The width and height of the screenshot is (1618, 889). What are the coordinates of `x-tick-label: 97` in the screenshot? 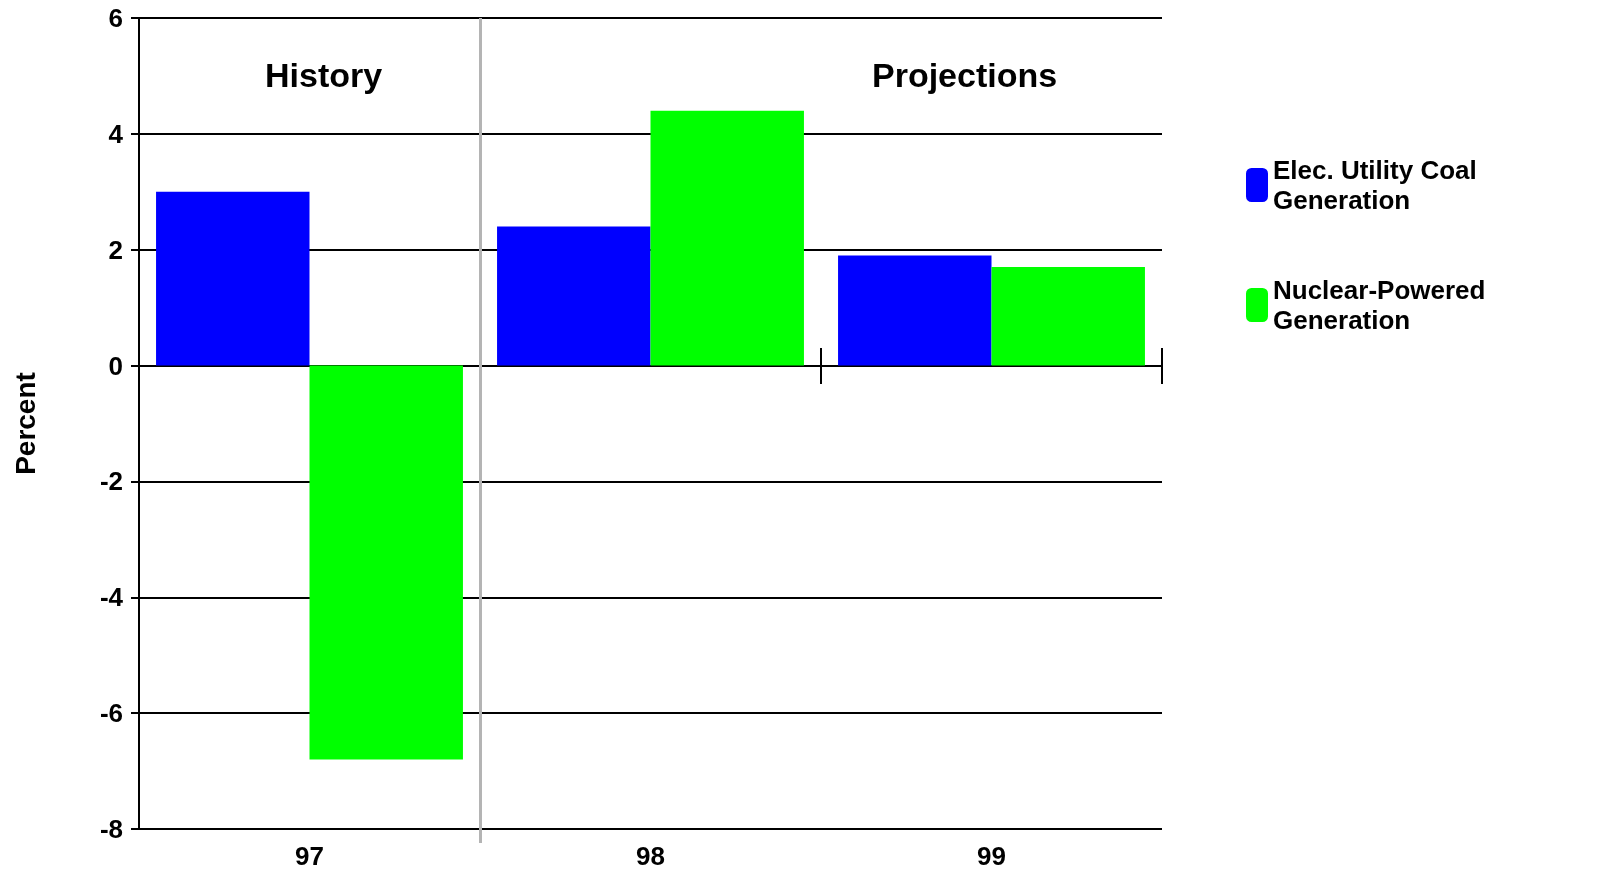 It's located at (309, 856).